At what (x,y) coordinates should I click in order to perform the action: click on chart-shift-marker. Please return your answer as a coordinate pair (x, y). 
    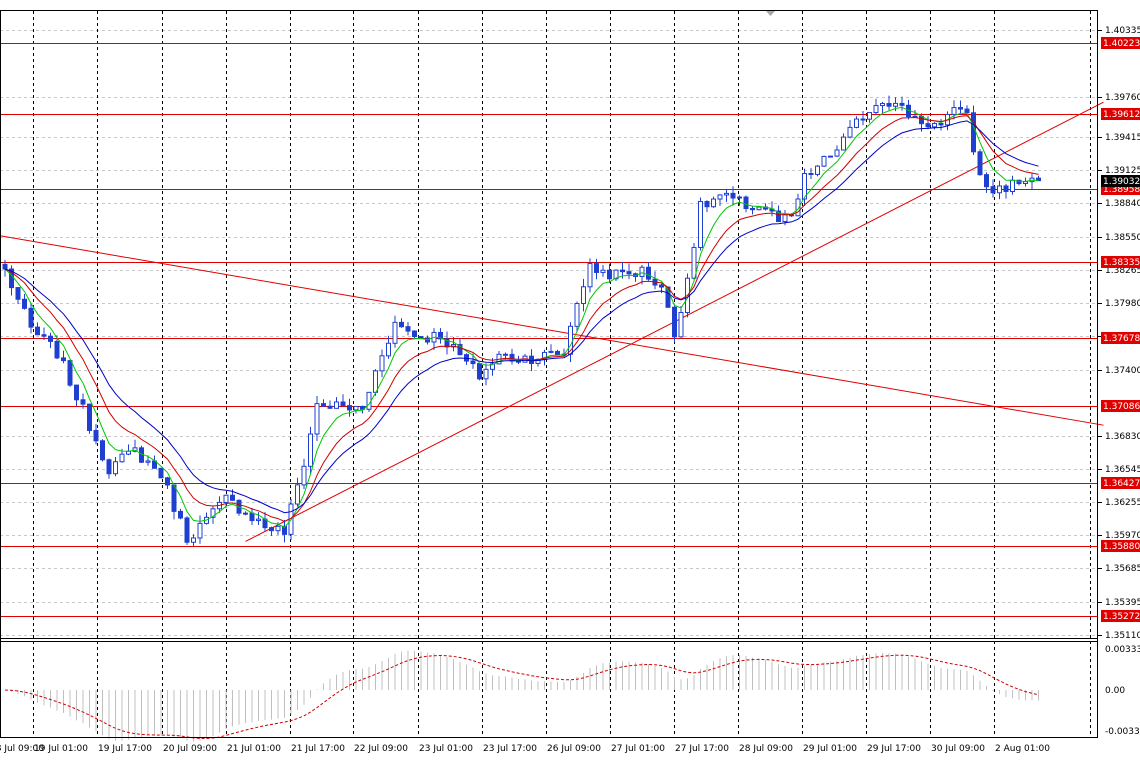
    Looking at the image, I should click on (770, 13).